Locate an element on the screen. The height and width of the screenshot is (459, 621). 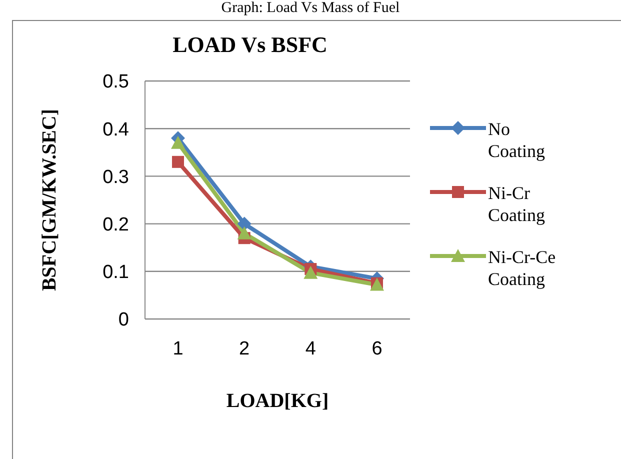
legend-label: Ni-Cr Coating is located at coordinates (517, 204).